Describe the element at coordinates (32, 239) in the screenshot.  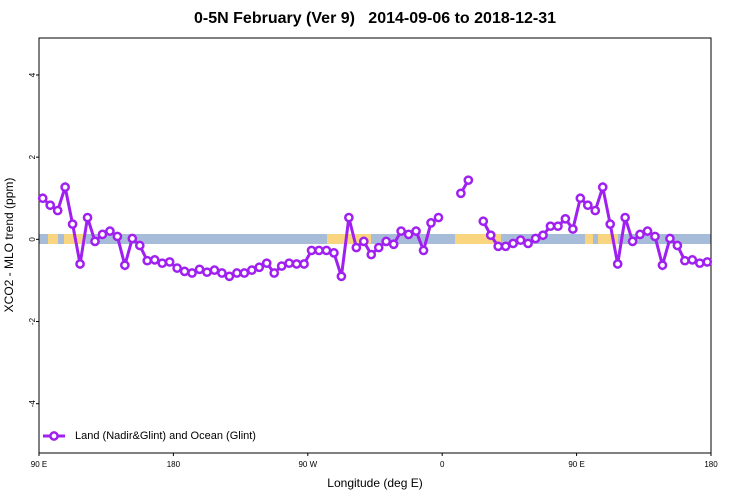
I see `y-tick-label: 0` at that location.